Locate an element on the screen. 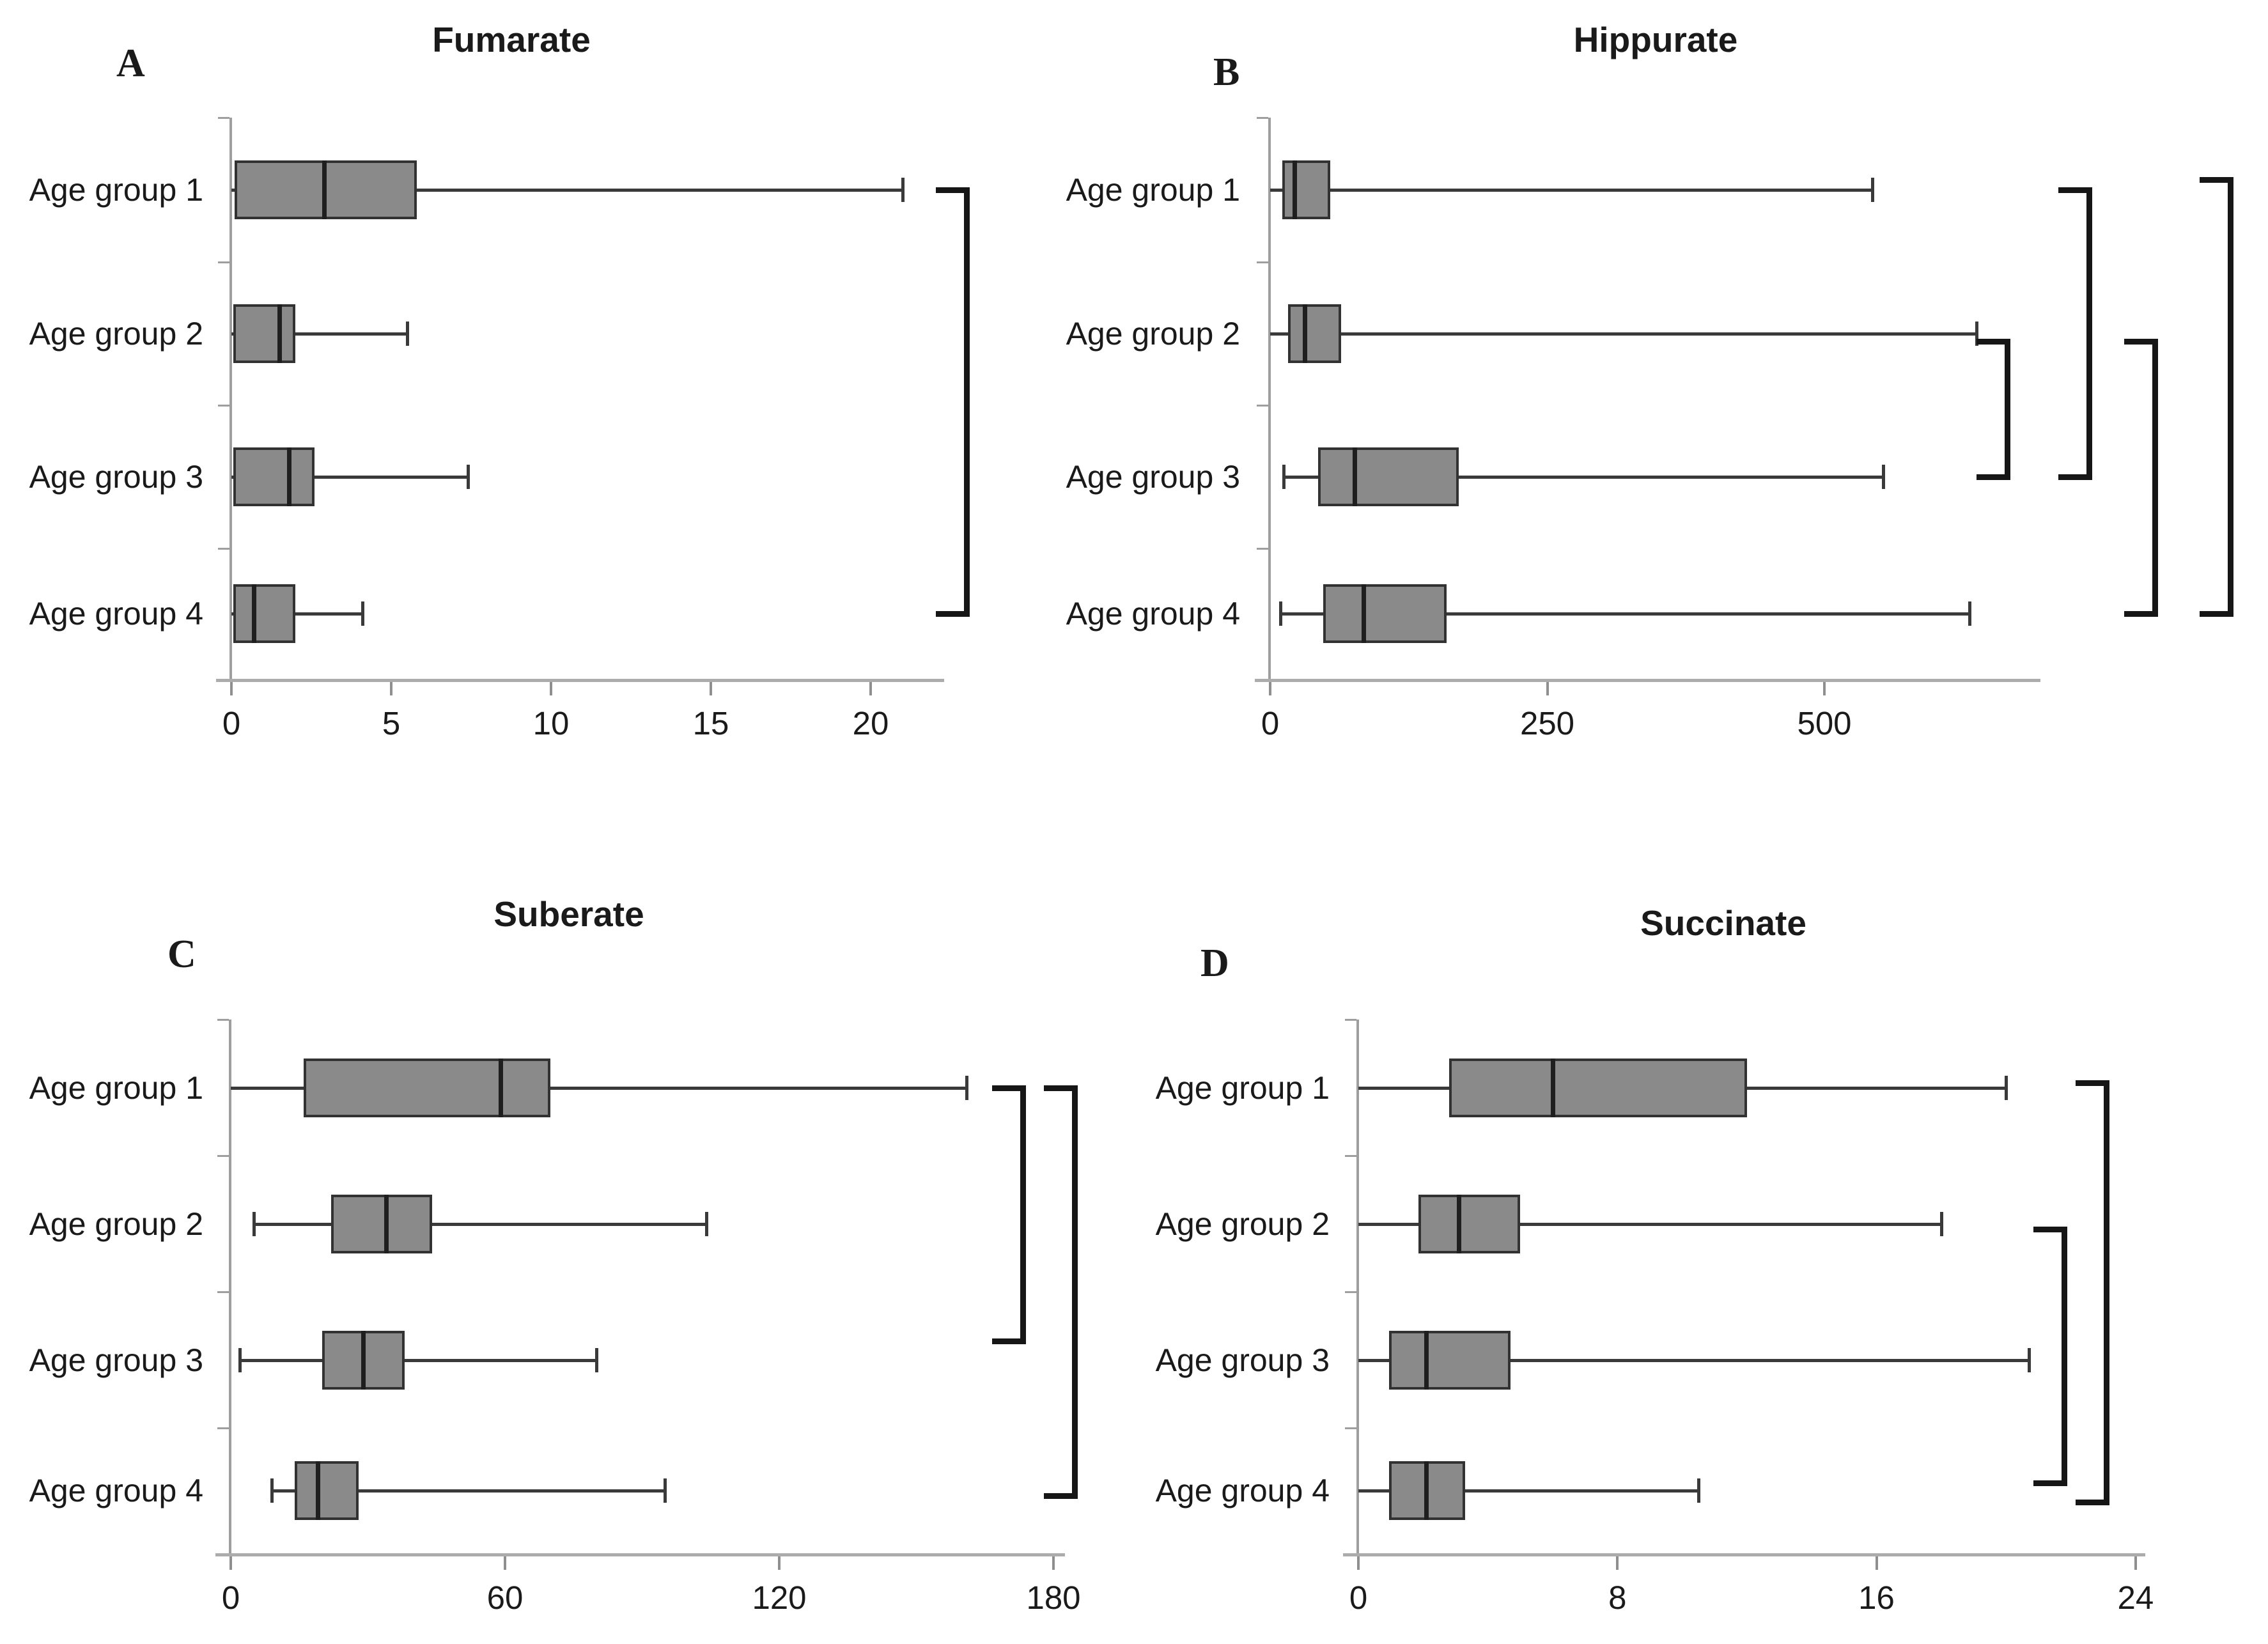 This screenshot has width=2268, height=1644. panel-letter-A: A is located at coordinates (130, 63).